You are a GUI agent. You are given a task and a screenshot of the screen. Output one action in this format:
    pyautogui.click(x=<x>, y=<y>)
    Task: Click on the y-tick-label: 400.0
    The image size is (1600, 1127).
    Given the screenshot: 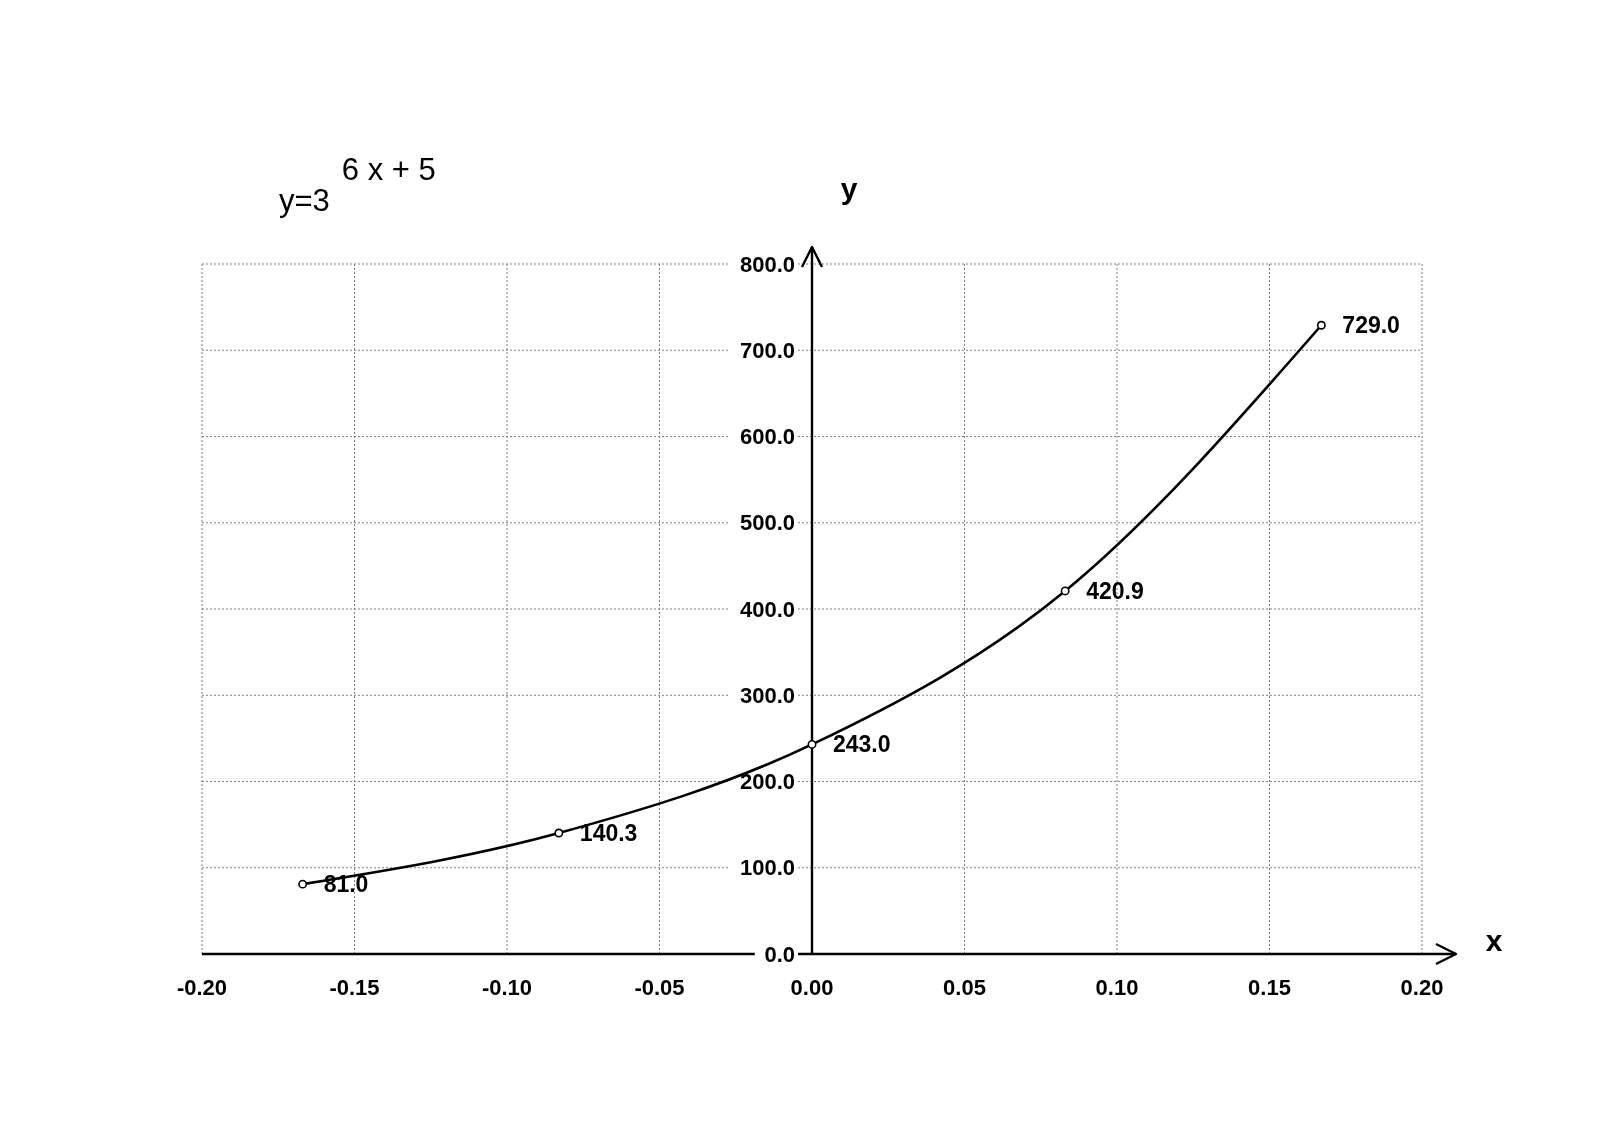 What is the action you would take?
    pyautogui.click(x=767, y=609)
    